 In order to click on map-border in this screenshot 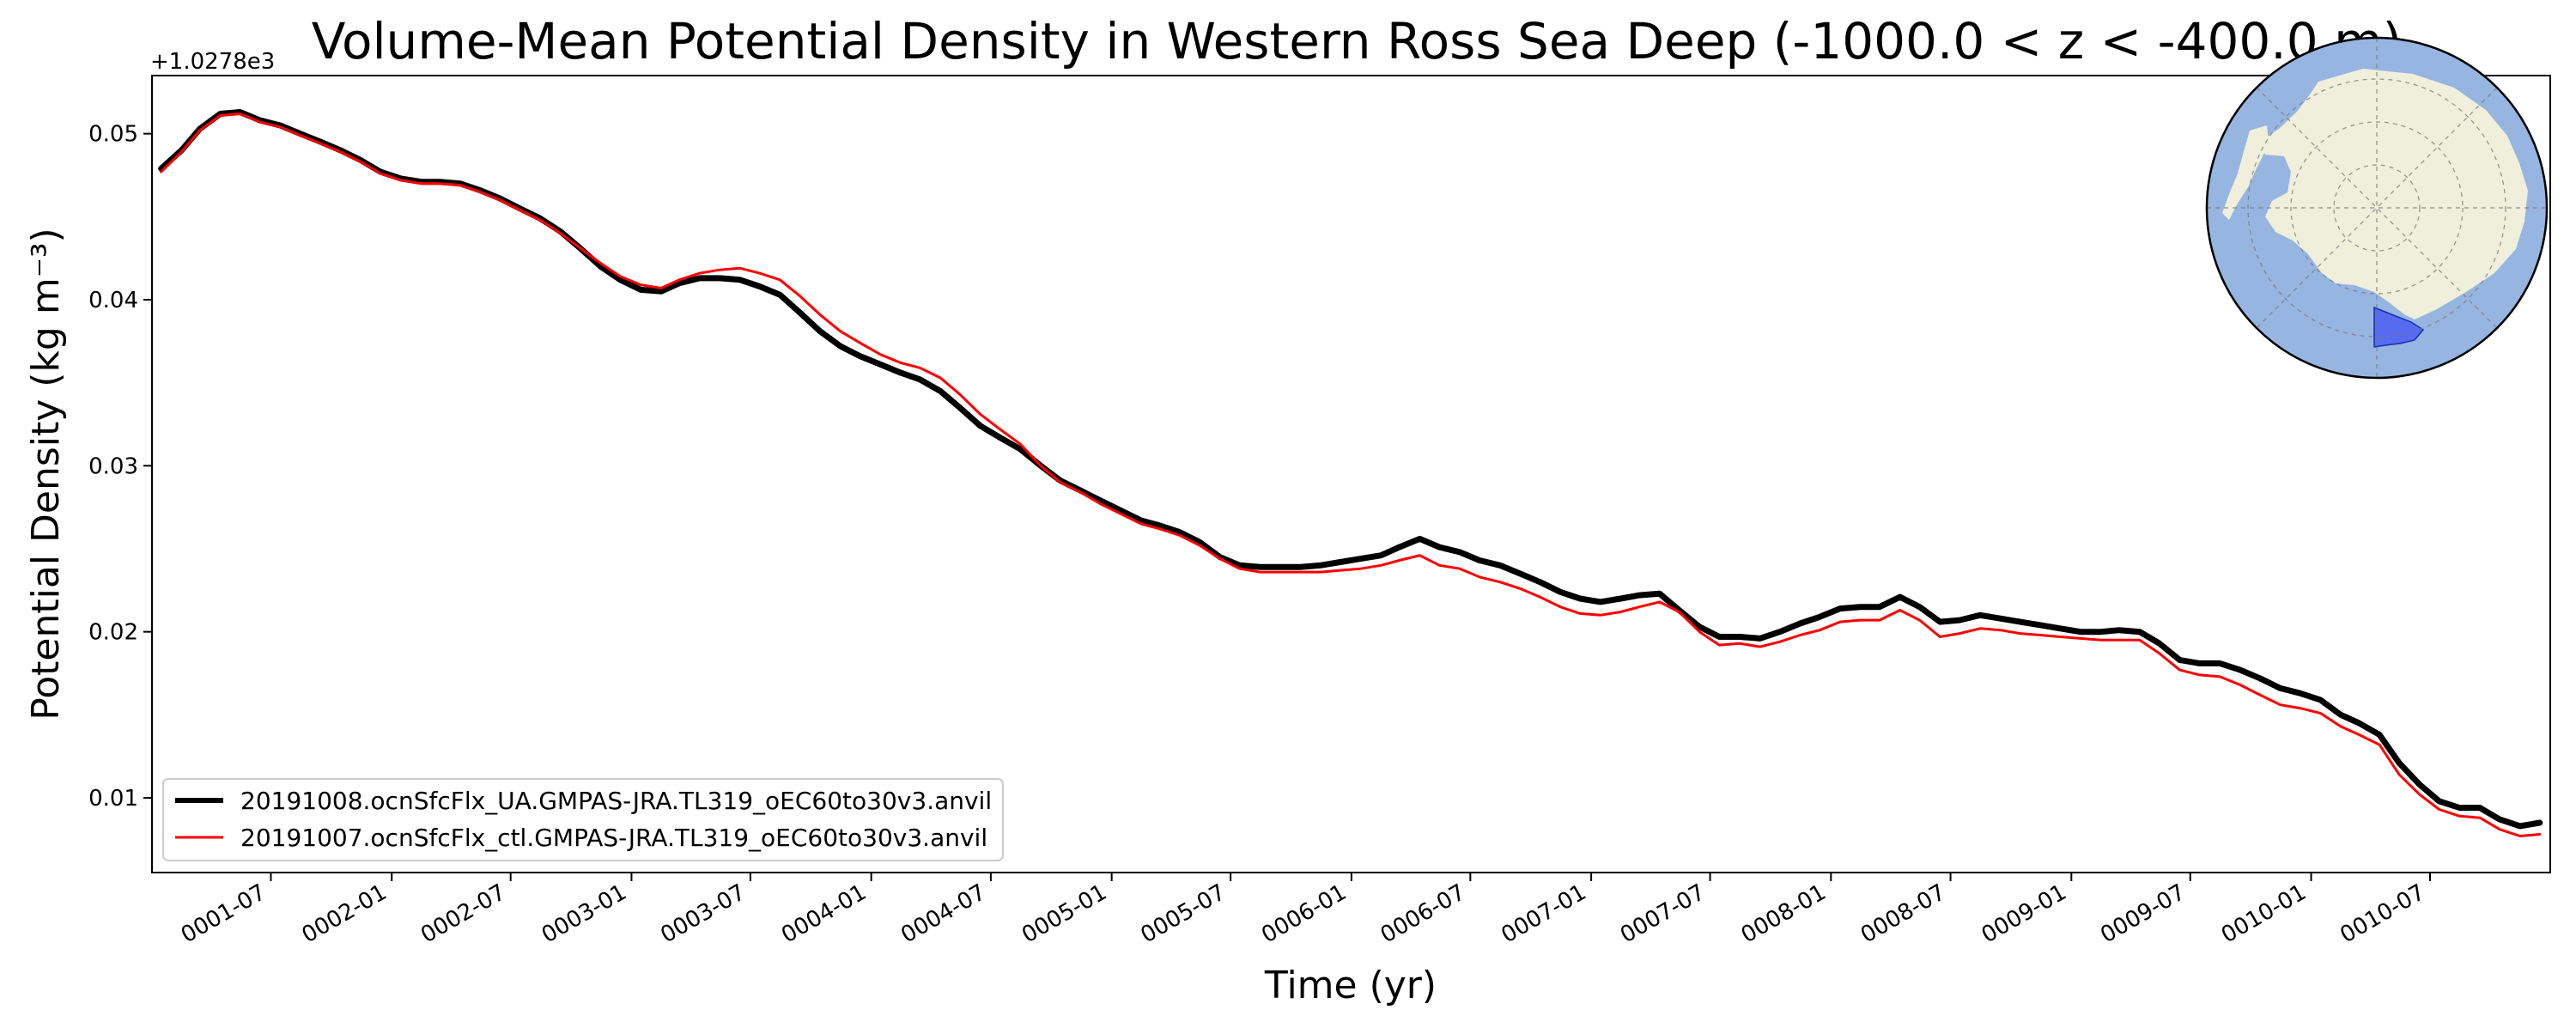, I will do `click(2377, 208)`.